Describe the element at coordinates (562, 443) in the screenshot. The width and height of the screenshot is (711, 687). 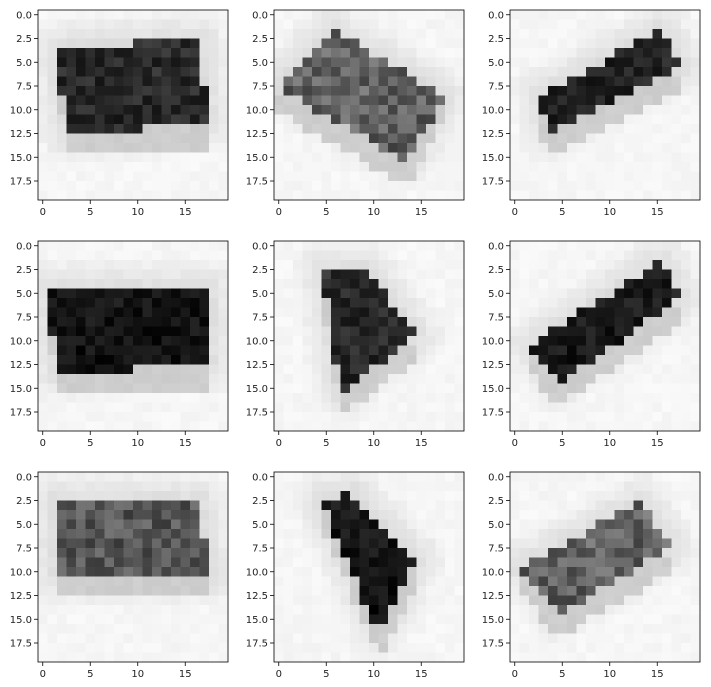
I see `x-tick-label: 5` at that location.